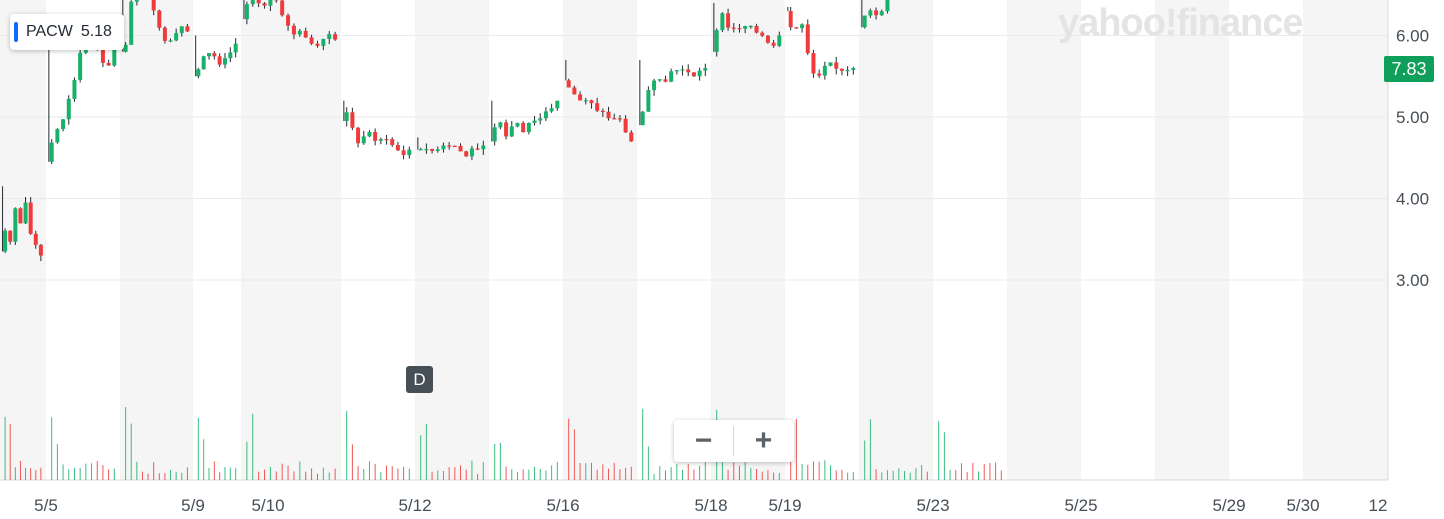 The image size is (1444, 519). Describe the element at coordinates (96, 31) in the screenshot. I see `legend-value: 5.18` at that location.